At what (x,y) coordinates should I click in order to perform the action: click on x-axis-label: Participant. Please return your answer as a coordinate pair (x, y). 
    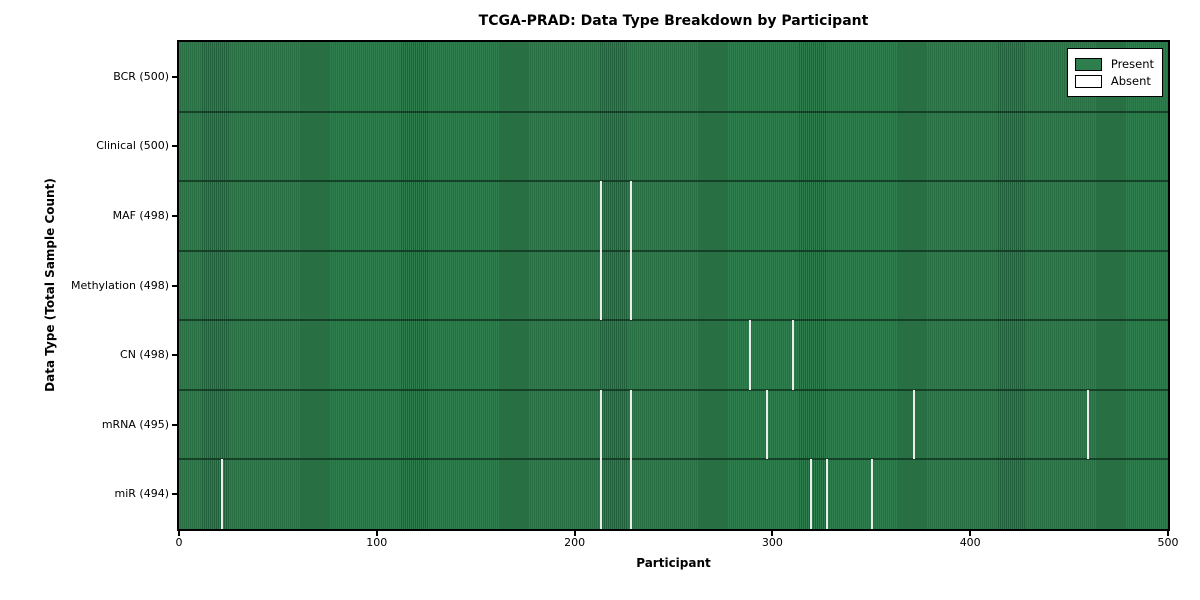
    Looking at the image, I should click on (673, 563).